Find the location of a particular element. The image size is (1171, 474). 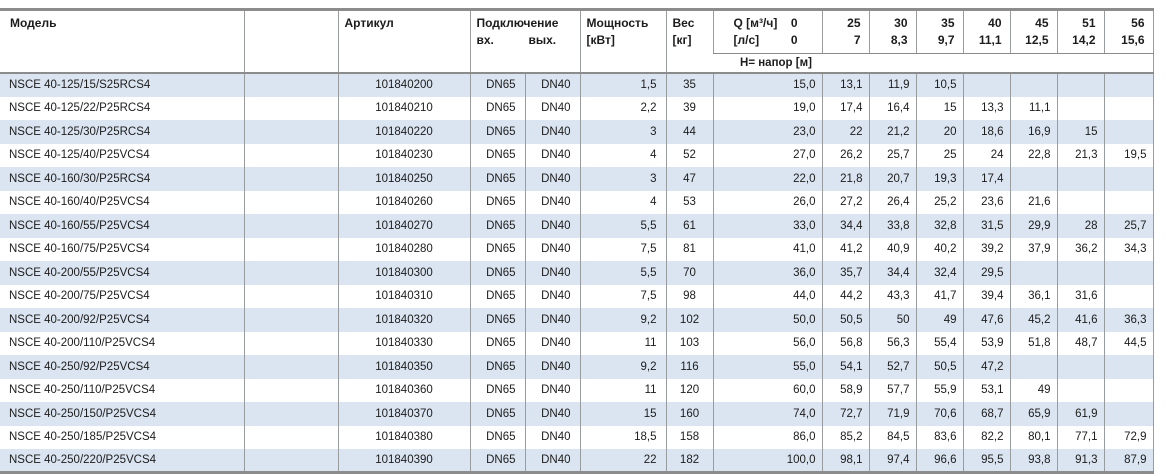

head-cell: 40,2 is located at coordinates (939, 249).